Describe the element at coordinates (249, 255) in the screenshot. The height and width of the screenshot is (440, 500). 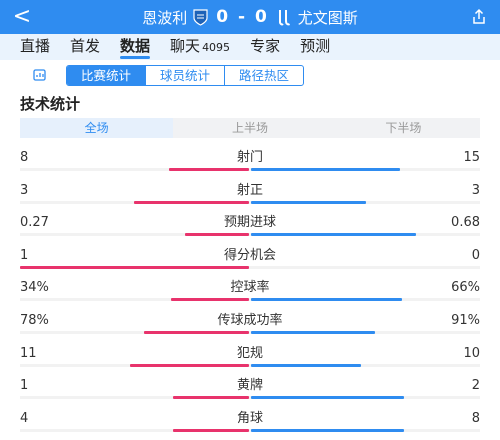
I see `stat-label: 得分机会` at that location.